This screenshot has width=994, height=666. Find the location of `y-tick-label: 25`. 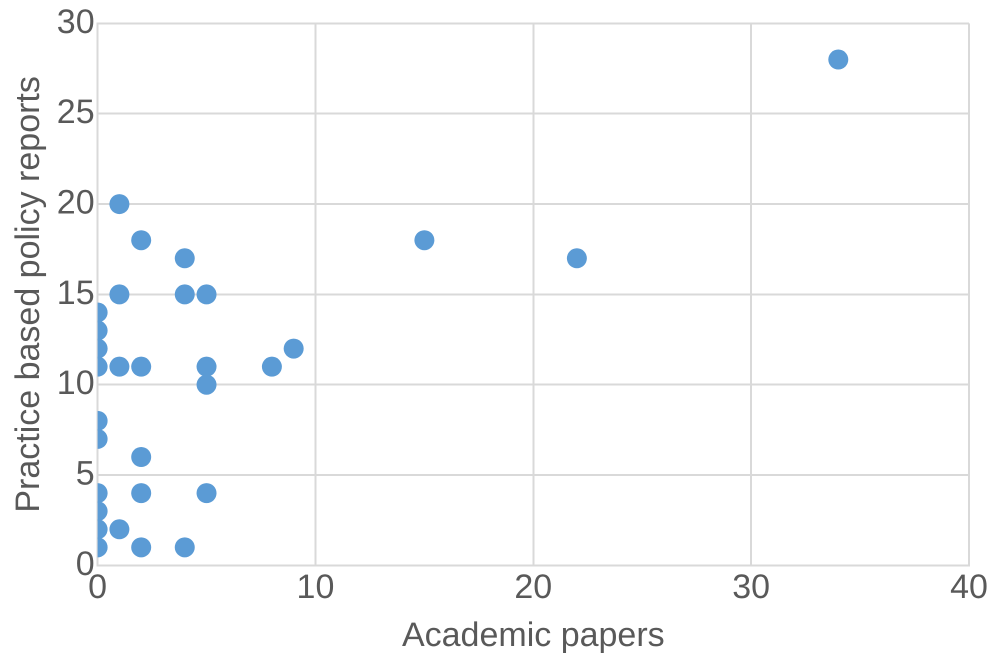

y-tick-label: 25 is located at coordinates (75, 112).